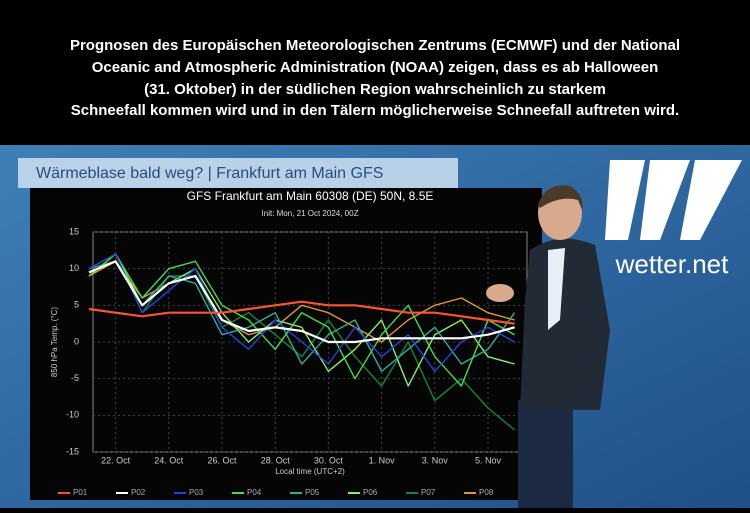 The image size is (750, 513). I want to click on y-axis-label: 850 hPa Temp. (°C), so click(54, 342).